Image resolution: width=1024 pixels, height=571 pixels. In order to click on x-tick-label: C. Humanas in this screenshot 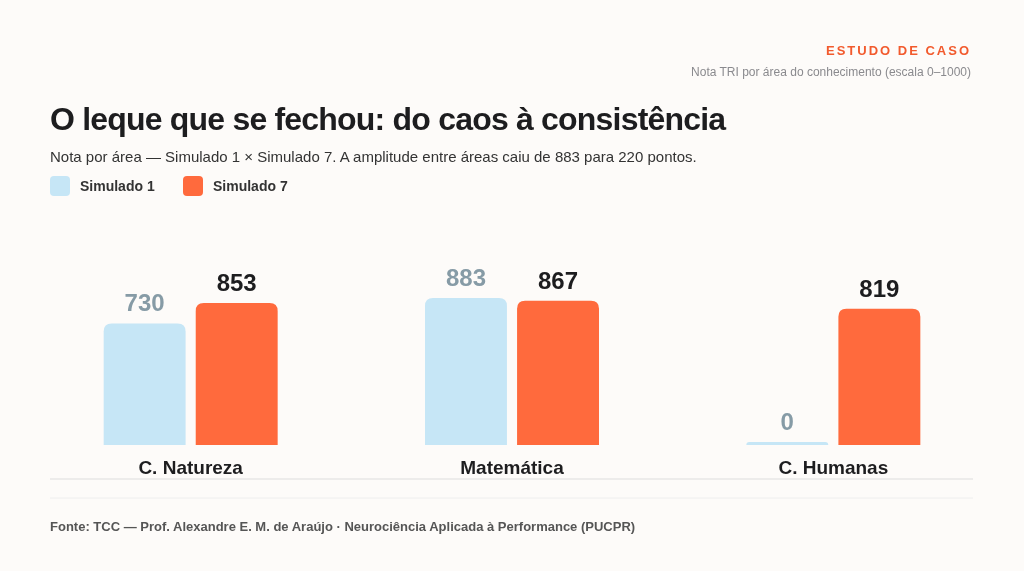, I will do `click(833, 467)`.